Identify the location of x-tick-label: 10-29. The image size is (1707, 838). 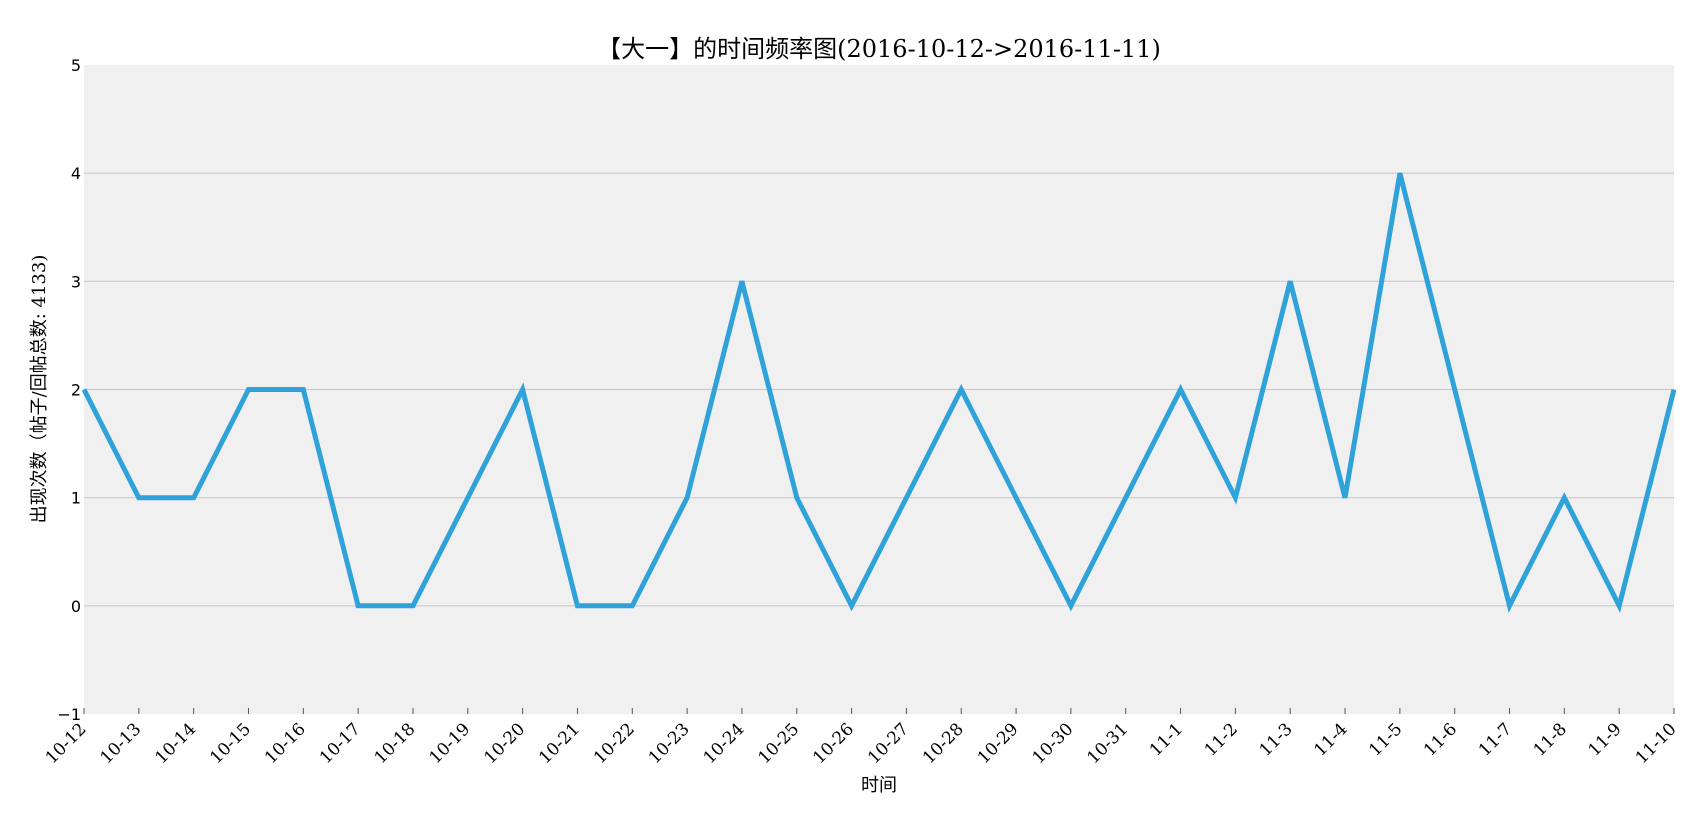
(998, 743).